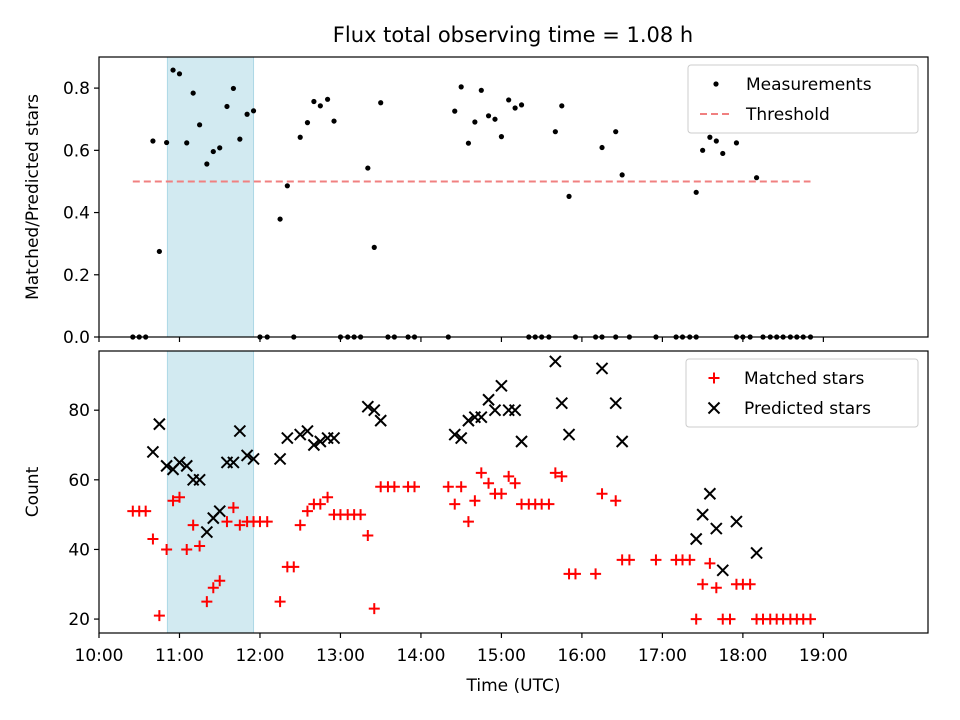 The width and height of the screenshot is (960, 720). What do you see at coordinates (79, 411) in the screenshot?
I see `y-tick-label: 80` at bounding box center [79, 411].